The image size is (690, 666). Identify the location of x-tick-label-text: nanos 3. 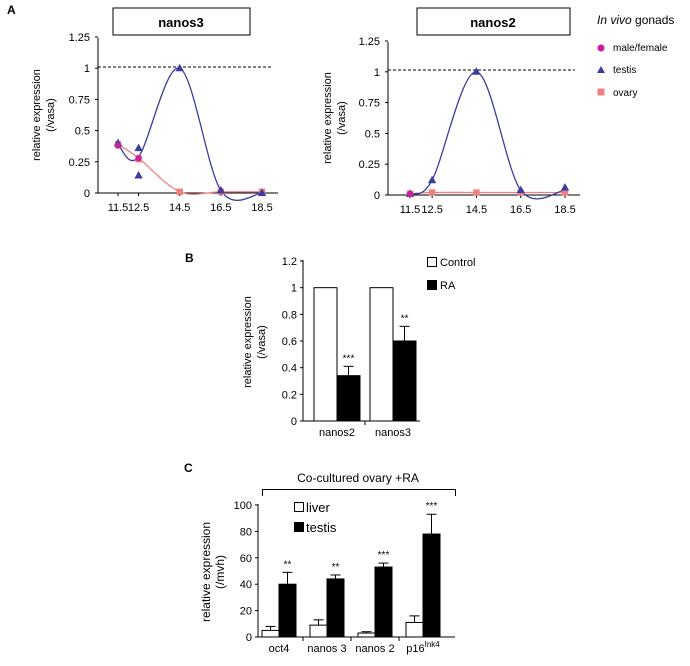
(326, 649).